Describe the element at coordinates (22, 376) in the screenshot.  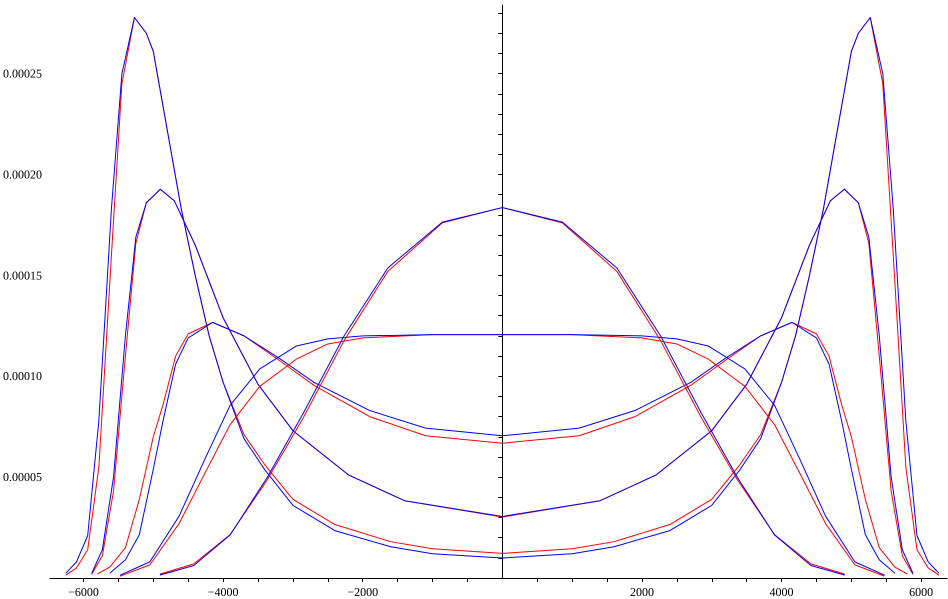
I see `y-tick-label: 0.00010` at that location.